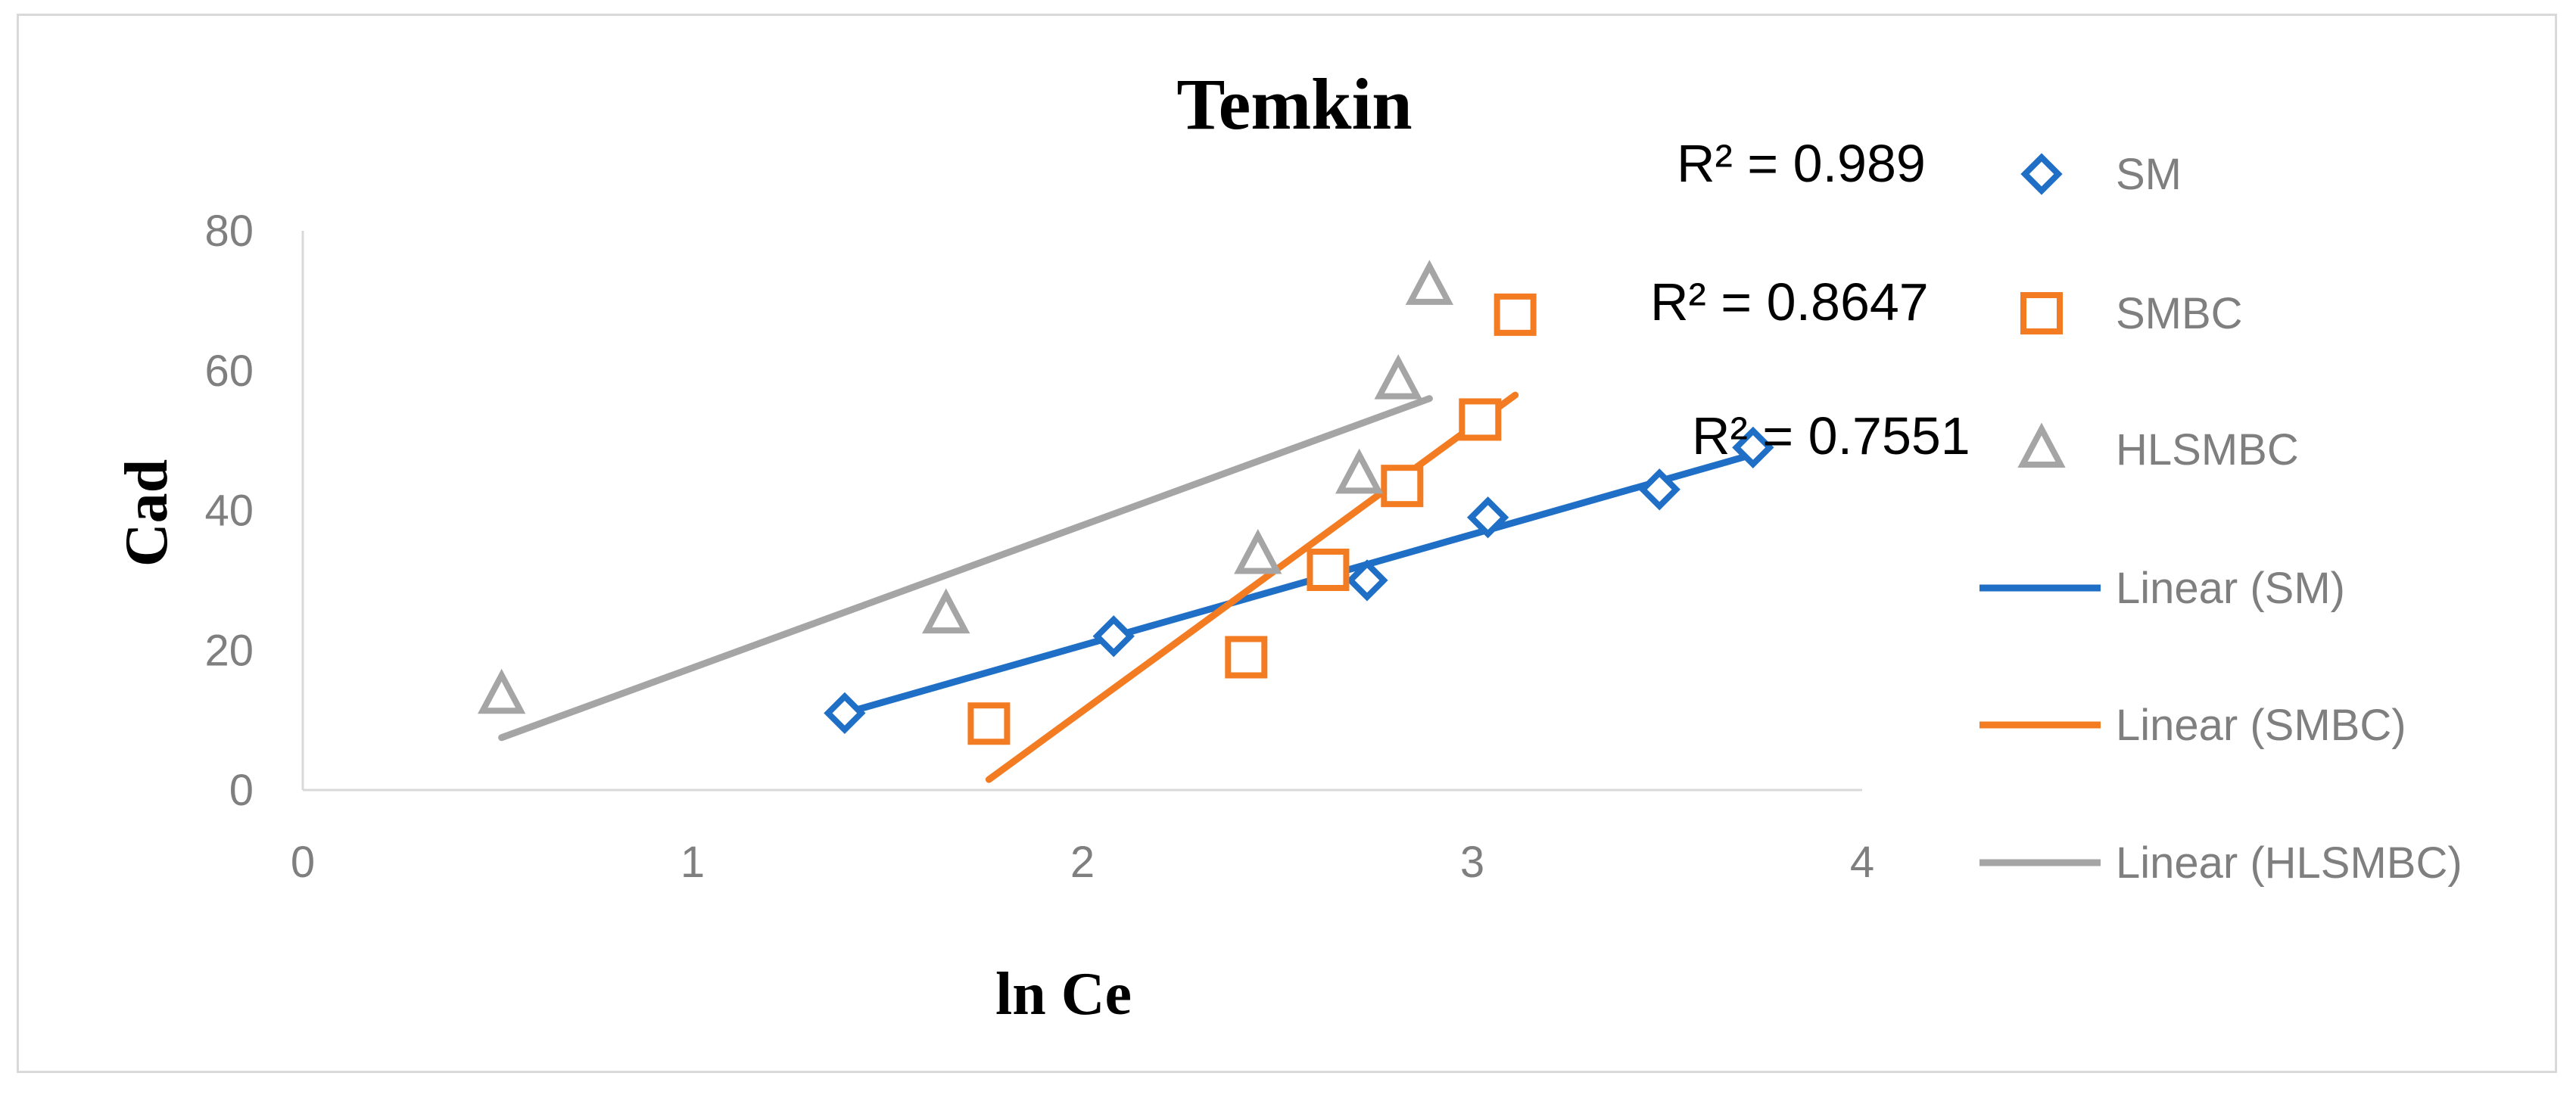 This screenshot has width=2576, height=1098. I want to click on x-tick-label: 1, so click(693, 862).